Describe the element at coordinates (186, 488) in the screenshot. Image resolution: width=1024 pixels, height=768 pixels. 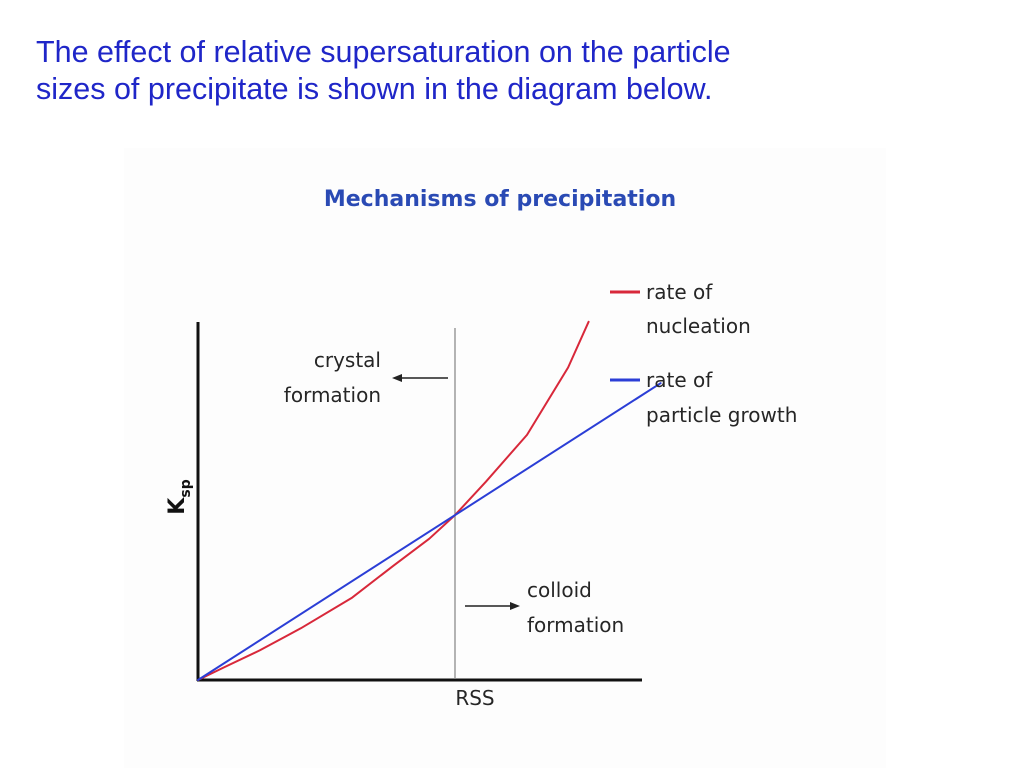
I see `y-axis-label-sub: sp` at that location.